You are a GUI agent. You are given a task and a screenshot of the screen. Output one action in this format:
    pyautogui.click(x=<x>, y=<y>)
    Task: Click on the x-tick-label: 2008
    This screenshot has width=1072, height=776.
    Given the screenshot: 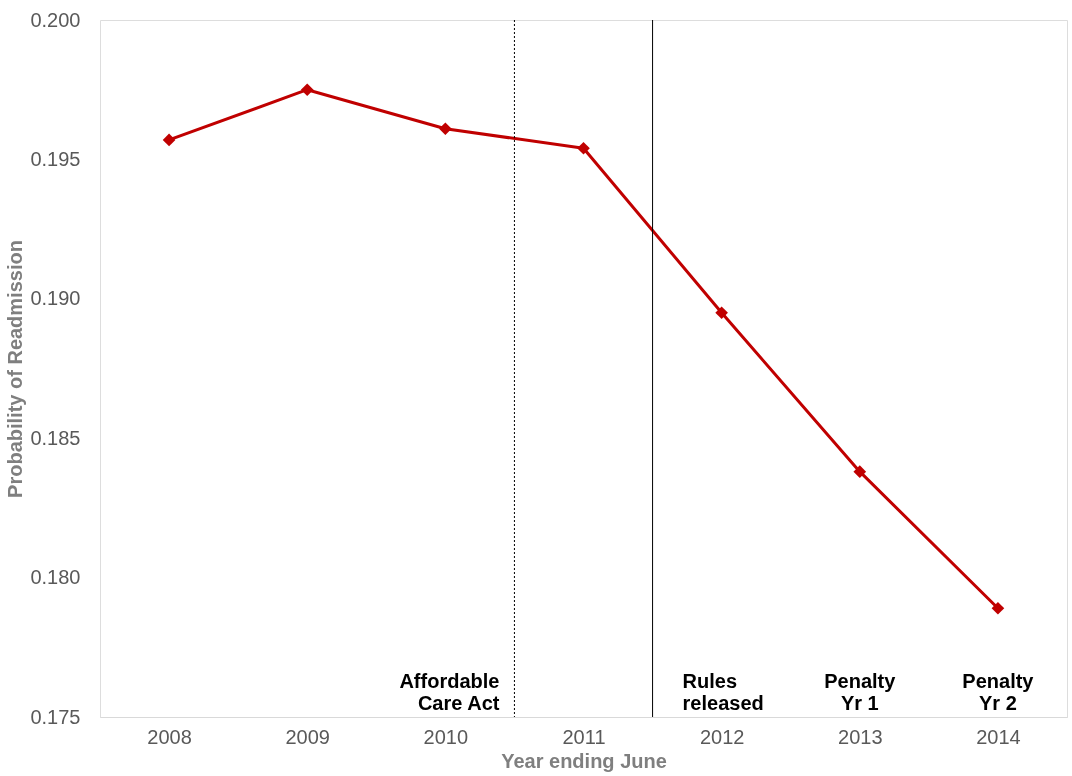 What is the action you would take?
    pyautogui.click(x=169, y=736)
    